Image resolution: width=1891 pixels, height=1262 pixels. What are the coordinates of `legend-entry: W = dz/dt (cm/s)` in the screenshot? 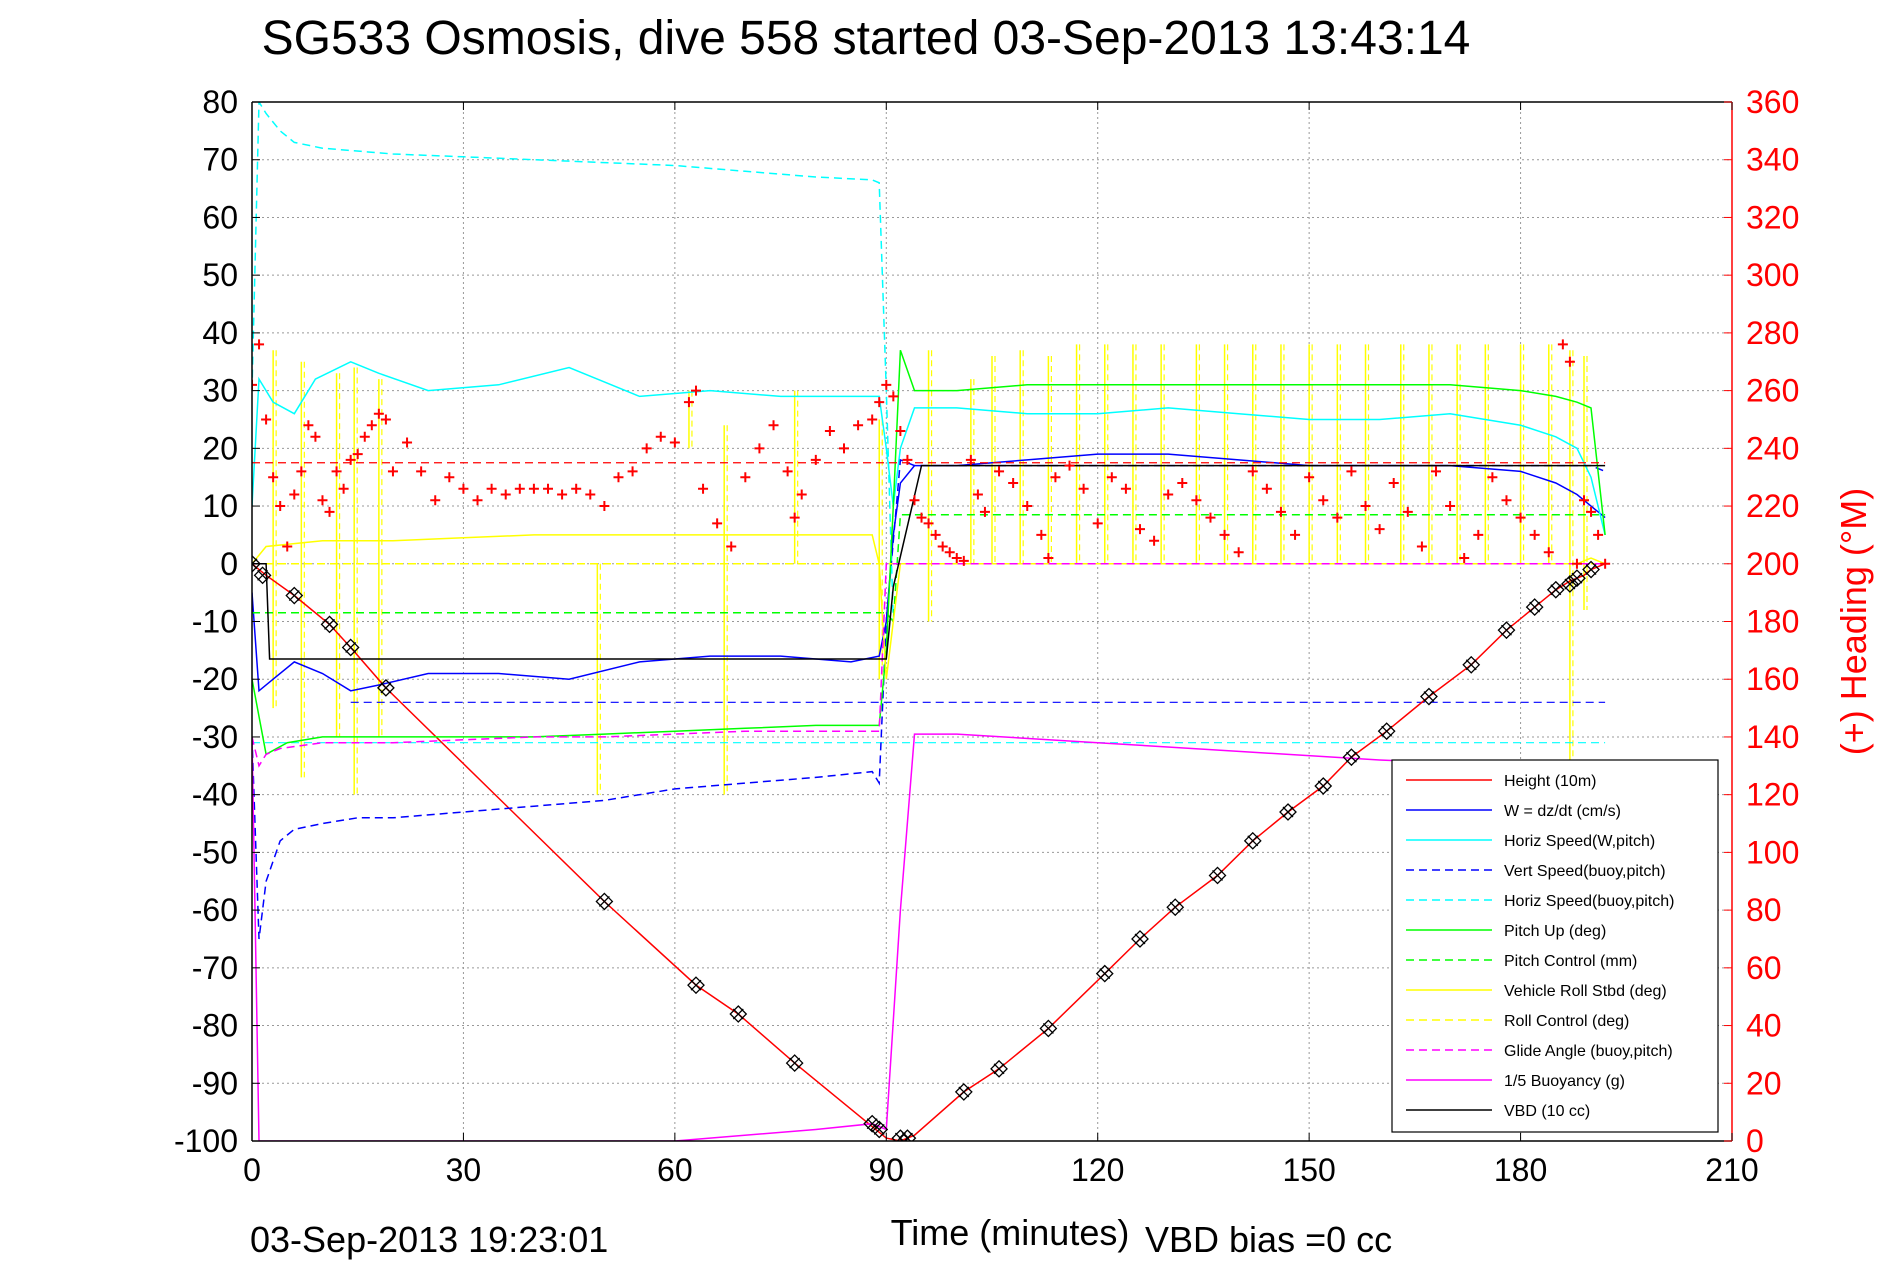 It's located at (1562, 811).